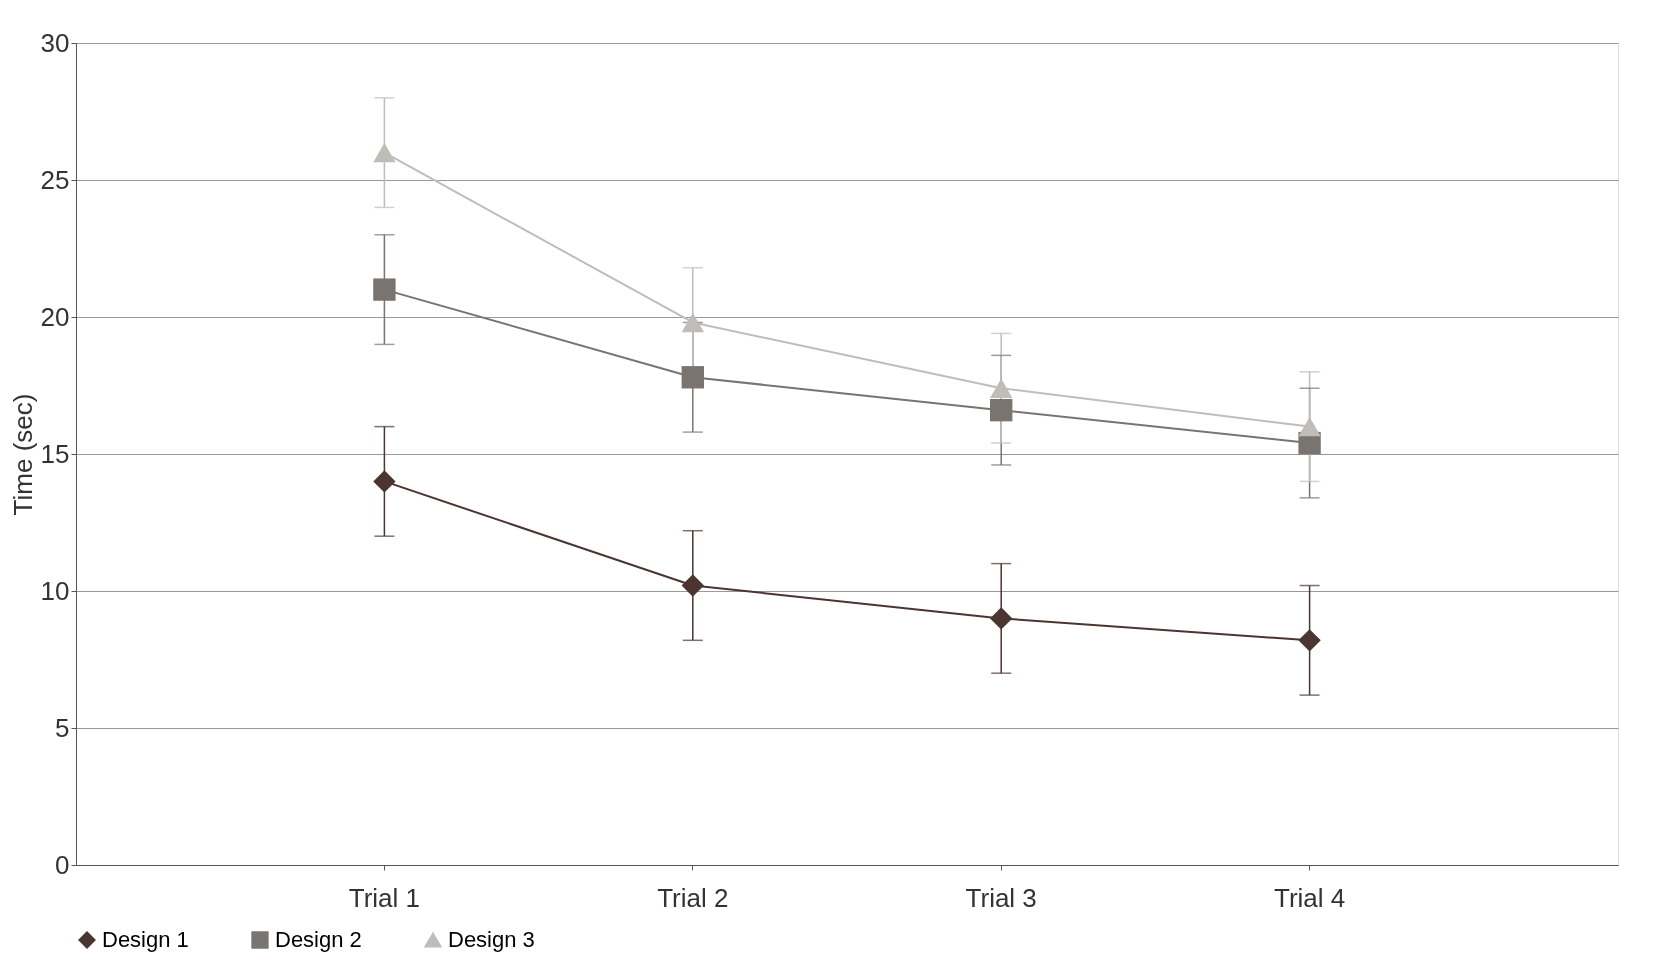 Image resolution: width=1658 pixels, height=961 pixels. Describe the element at coordinates (55, 179) in the screenshot. I see `y-tick-label: 25` at that location.